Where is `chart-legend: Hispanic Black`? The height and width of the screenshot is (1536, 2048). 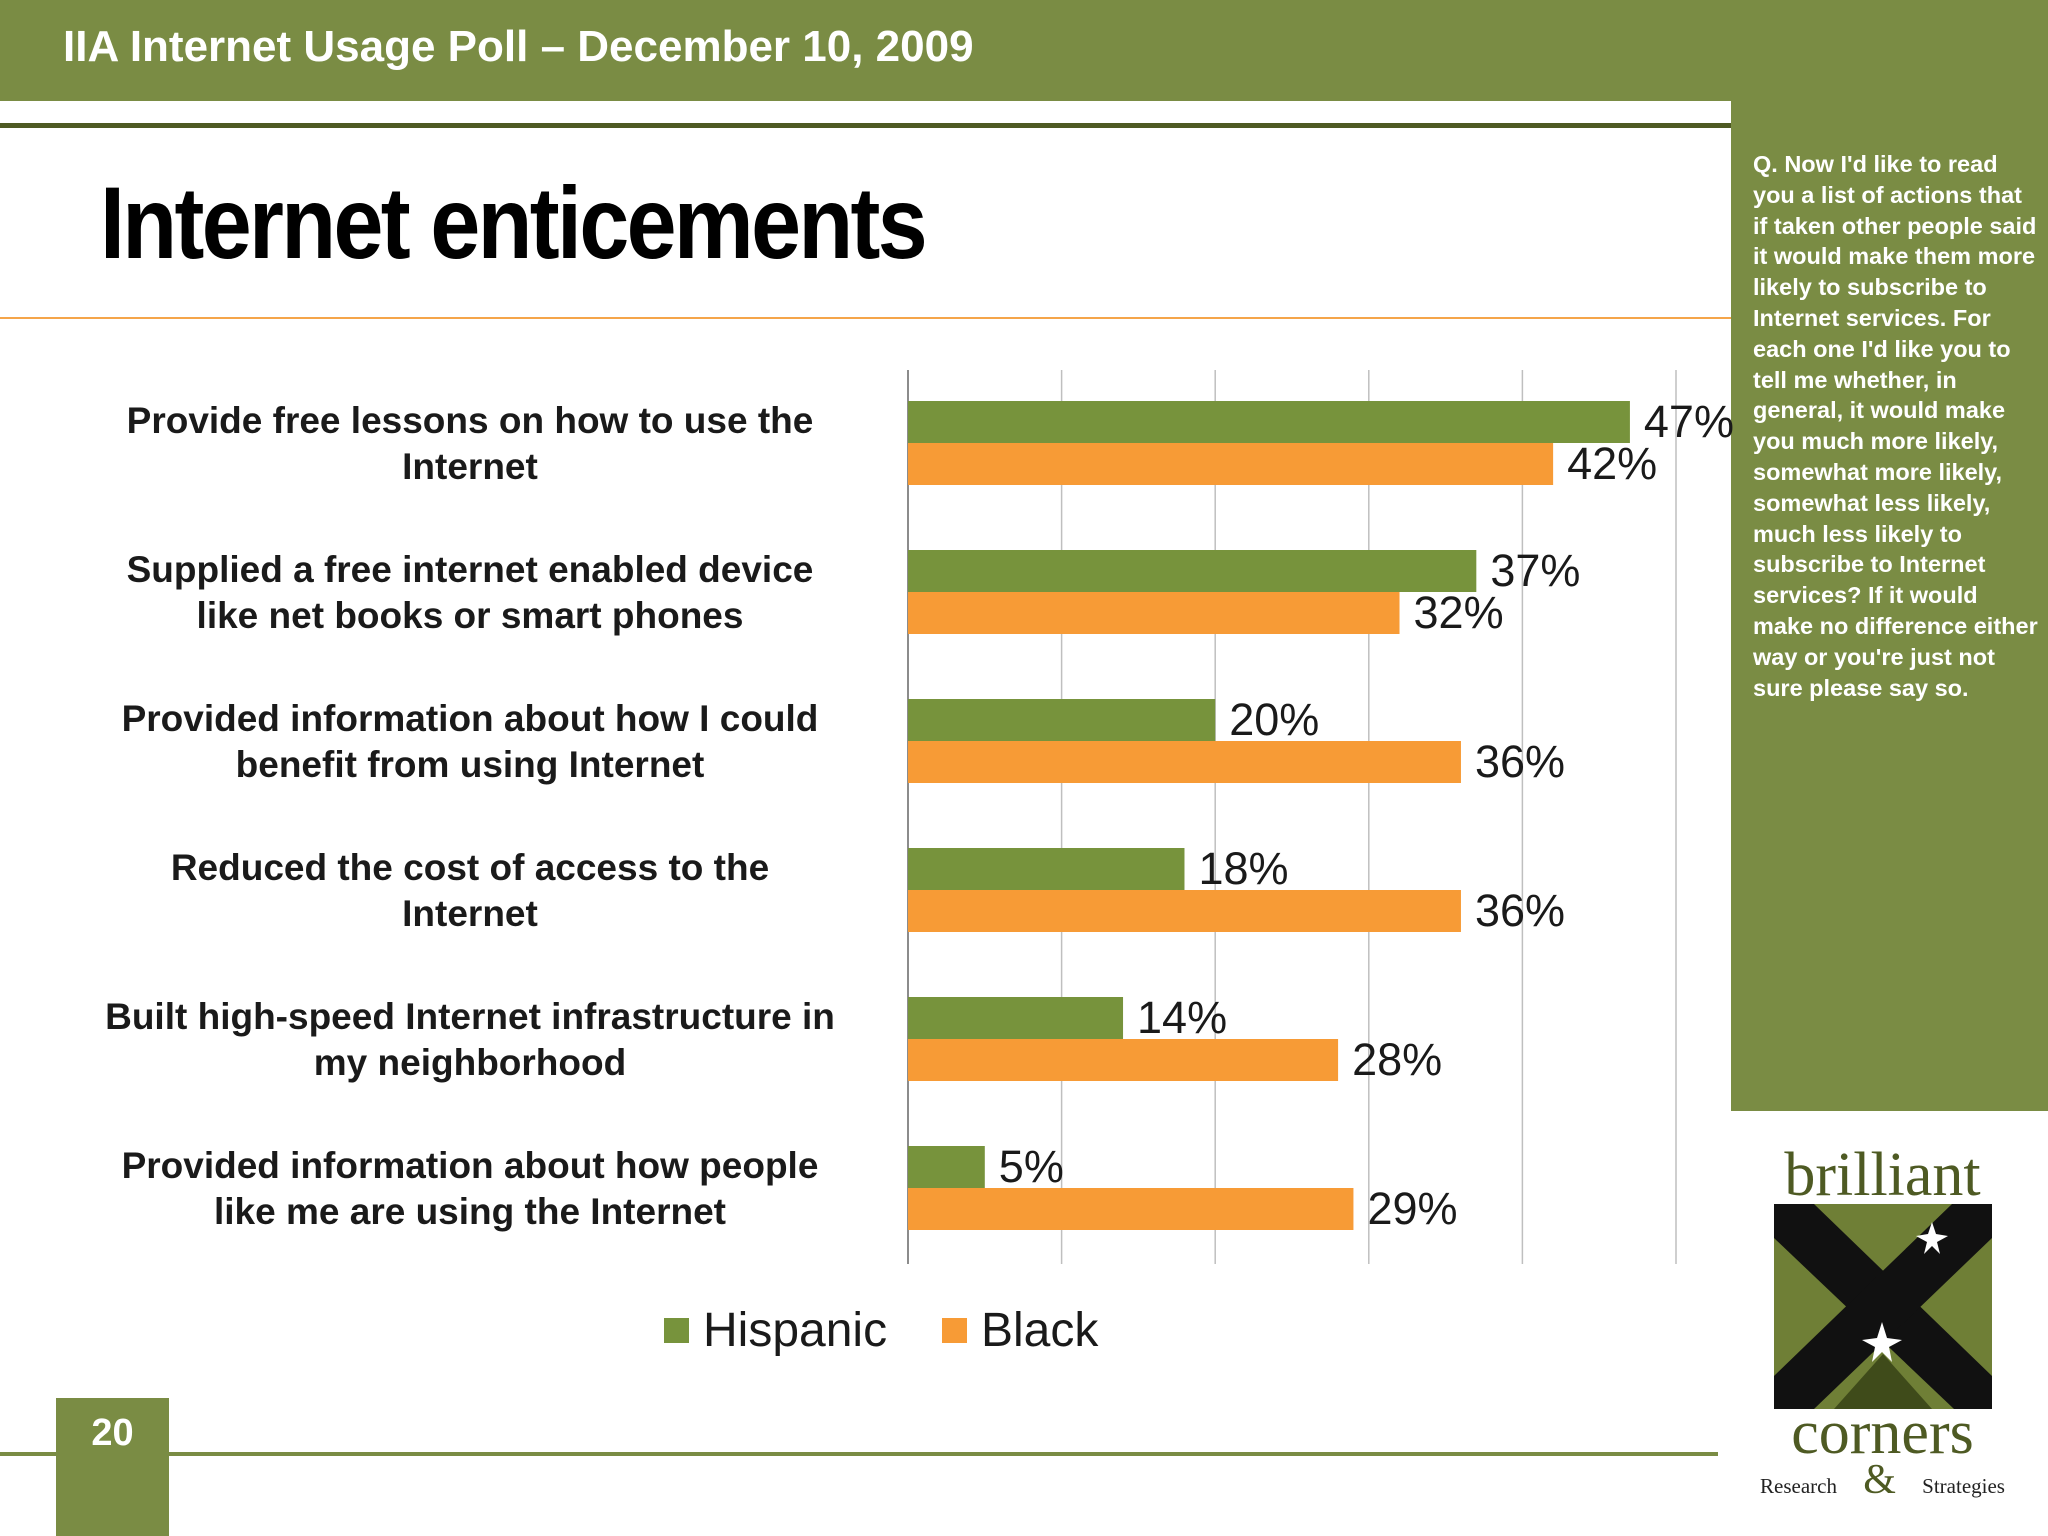
chart-legend: Hispanic Black is located at coordinates (1024, 1333).